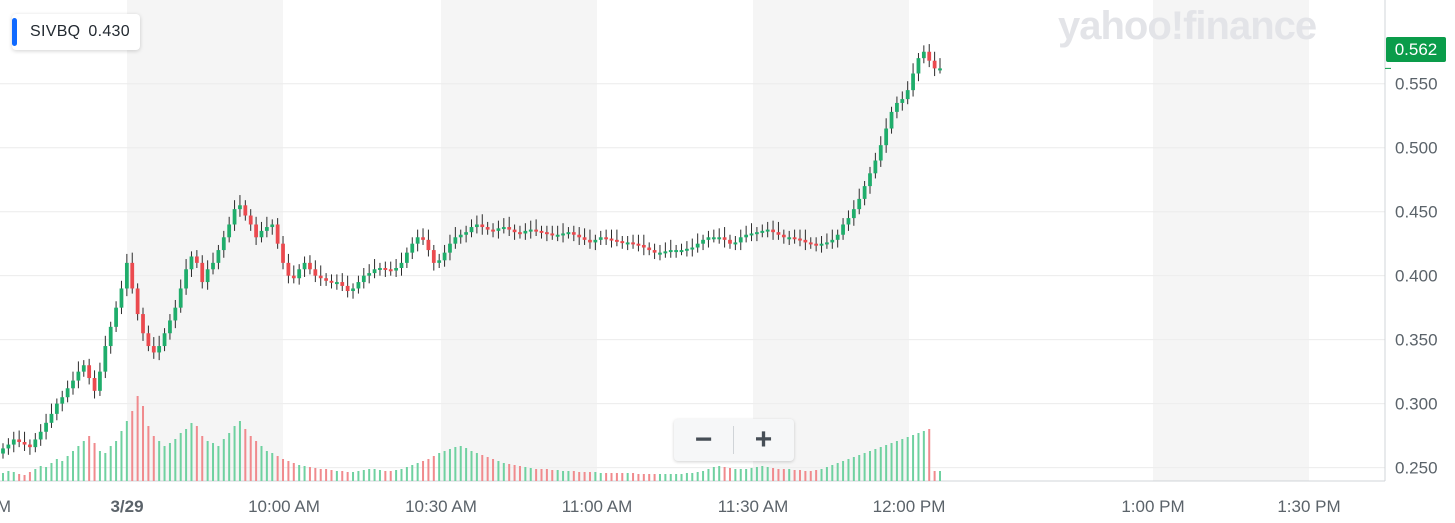  Describe the element at coordinates (703, 439) in the screenshot. I see `zoom-out-button: −` at that location.